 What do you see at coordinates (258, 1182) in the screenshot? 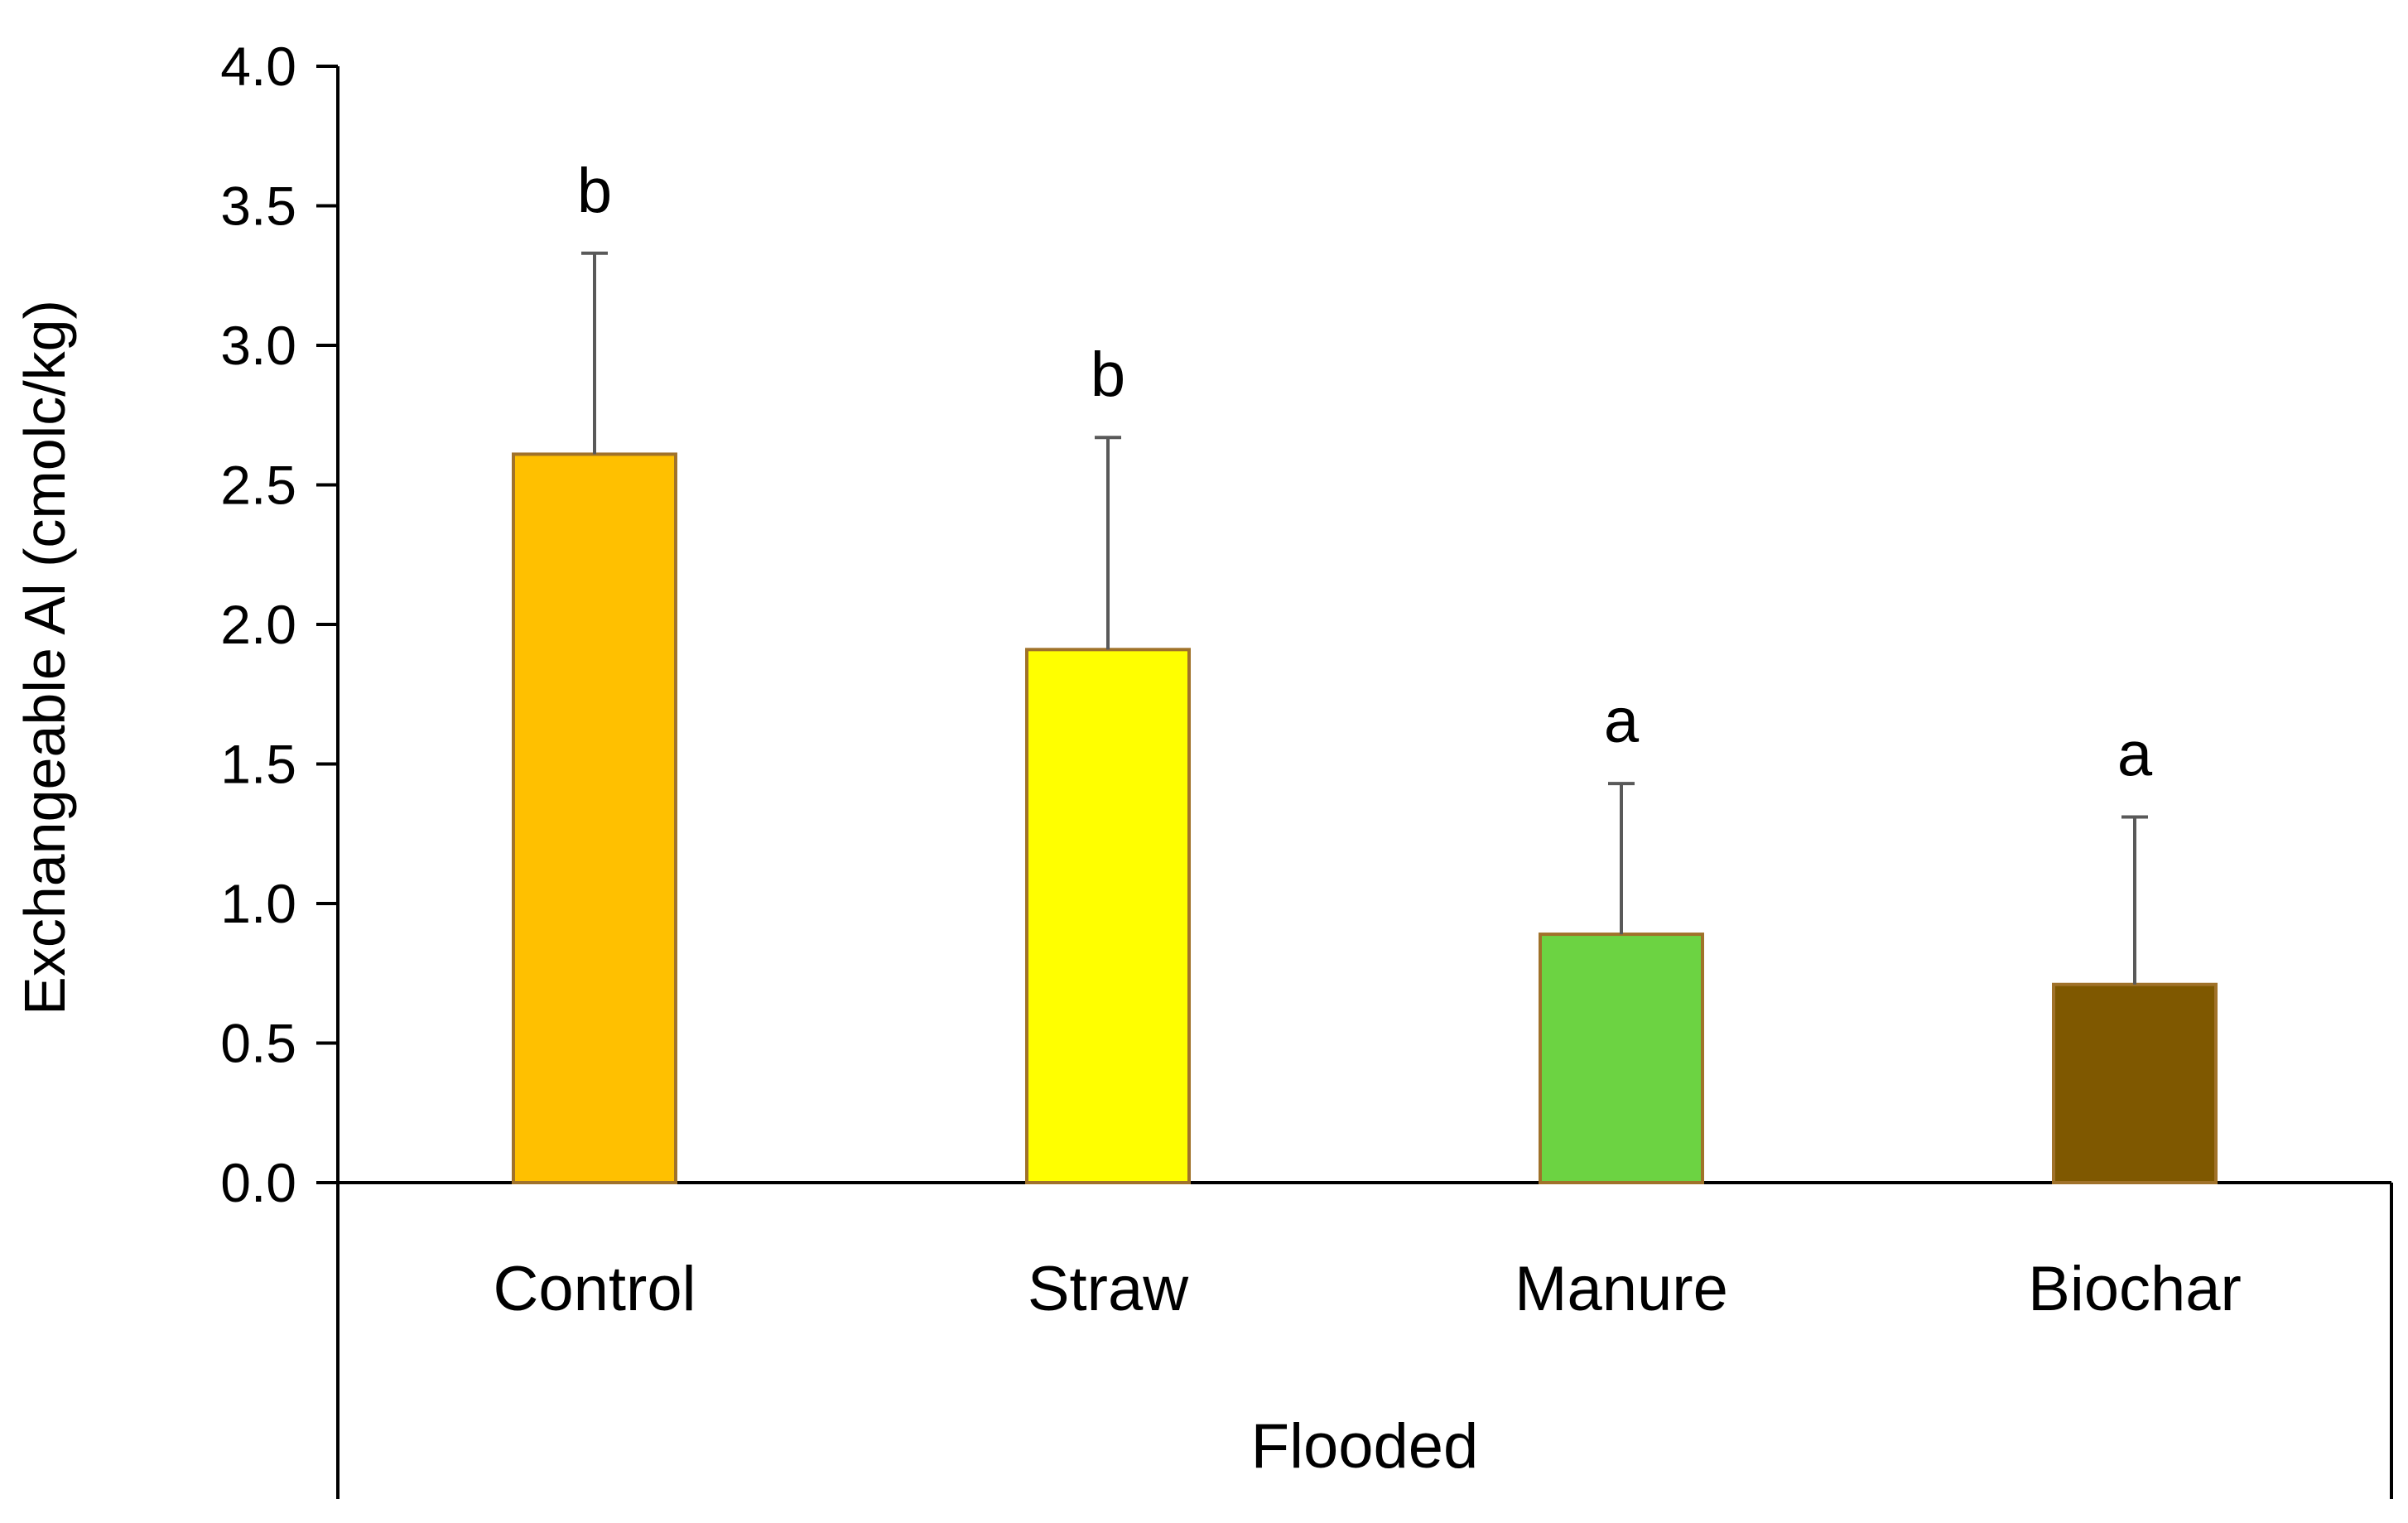
I see `y-tick-label: 0.0` at bounding box center [258, 1182].